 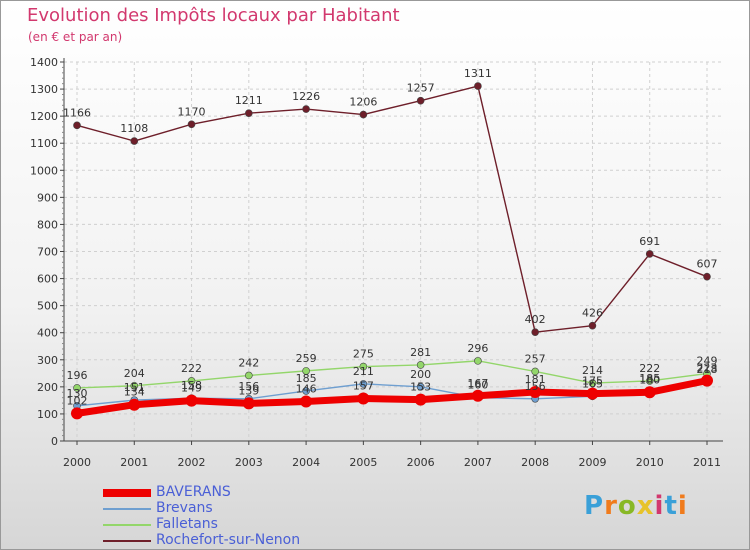 What do you see at coordinates (54, 441) in the screenshot?
I see `y-tick-label: 0` at bounding box center [54, 441].